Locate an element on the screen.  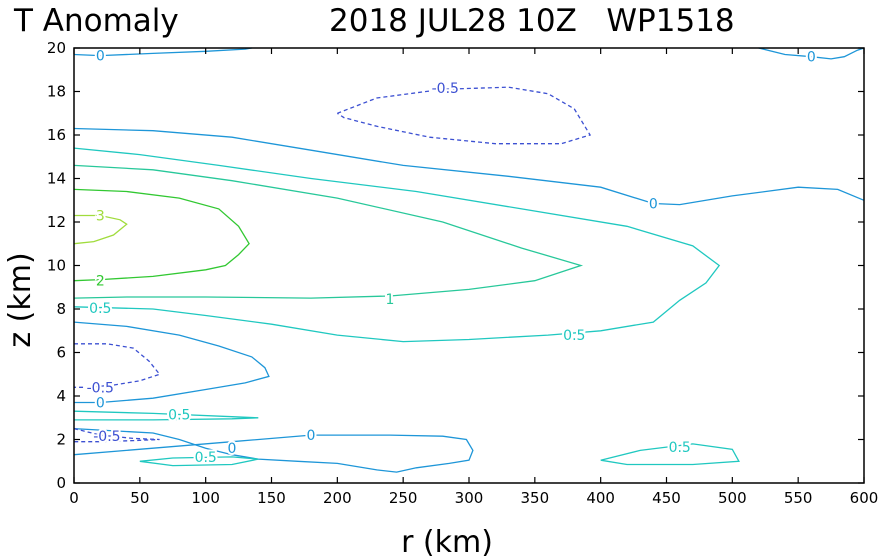
y-tick-label: 14 is located at coordinates (56, 179).